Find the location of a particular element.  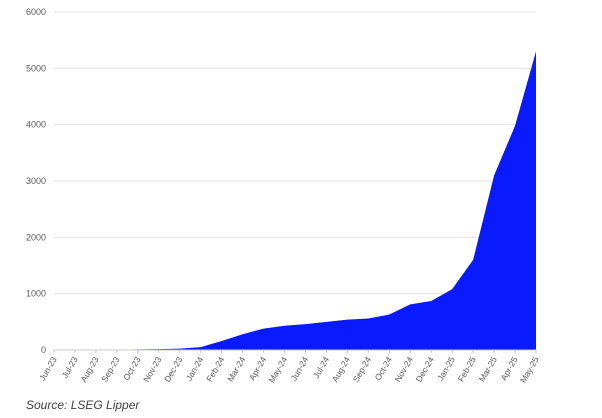

x-tick-label: Dec-23 is located at coordinates (173, 369).